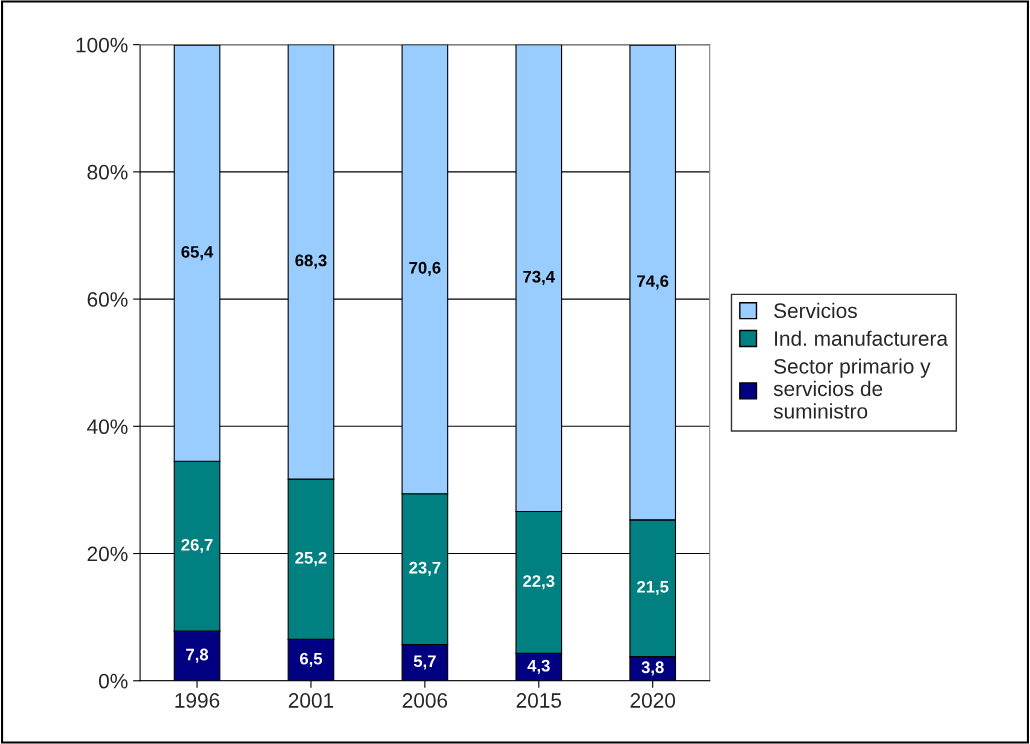 Image resolution: width=1030 pixels, height=744 pixels. What do you see at coordinates (107, 172) in the screenshot?
I see `y-tick-label: 80%` at bounding box center [107, 172].